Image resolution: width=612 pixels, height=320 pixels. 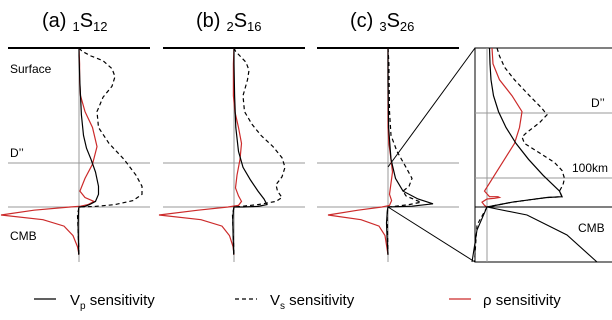 What do you see at coordinates (17, 153) in the screenshot?
I see `dpp-label: D’’` at bounding box center [17, 153].